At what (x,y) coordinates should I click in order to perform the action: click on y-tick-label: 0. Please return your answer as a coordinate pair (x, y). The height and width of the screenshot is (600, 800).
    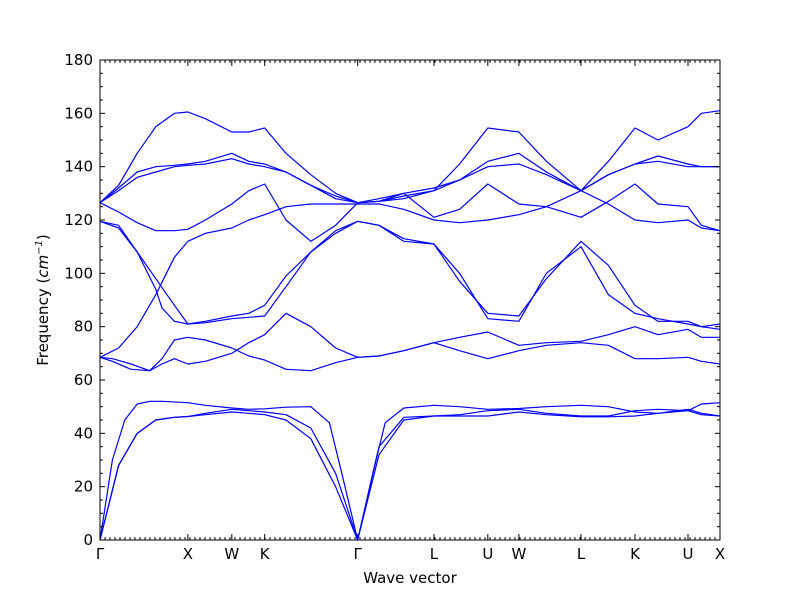
    Looking at the image, I should click on (88, 540).